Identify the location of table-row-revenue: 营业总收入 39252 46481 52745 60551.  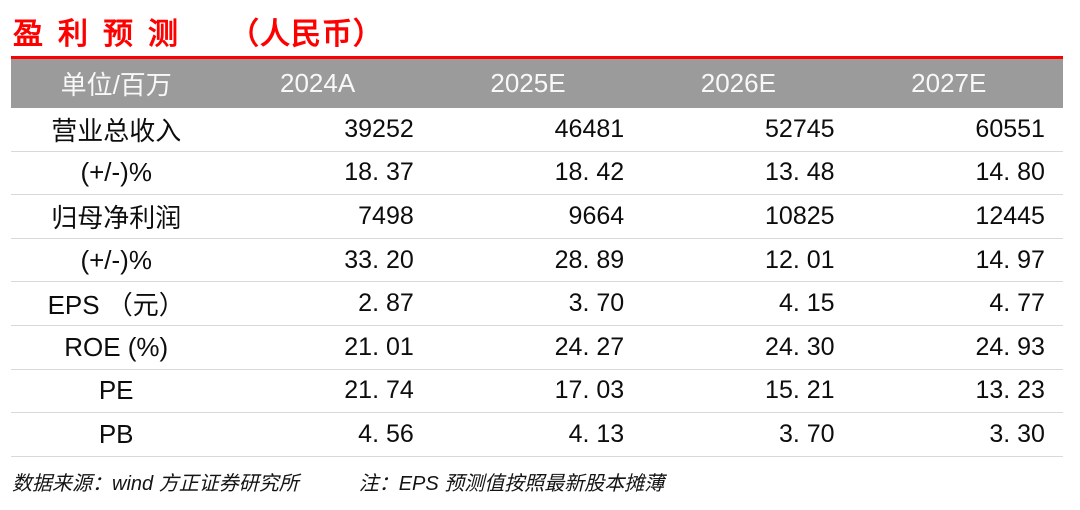
(537, 130).